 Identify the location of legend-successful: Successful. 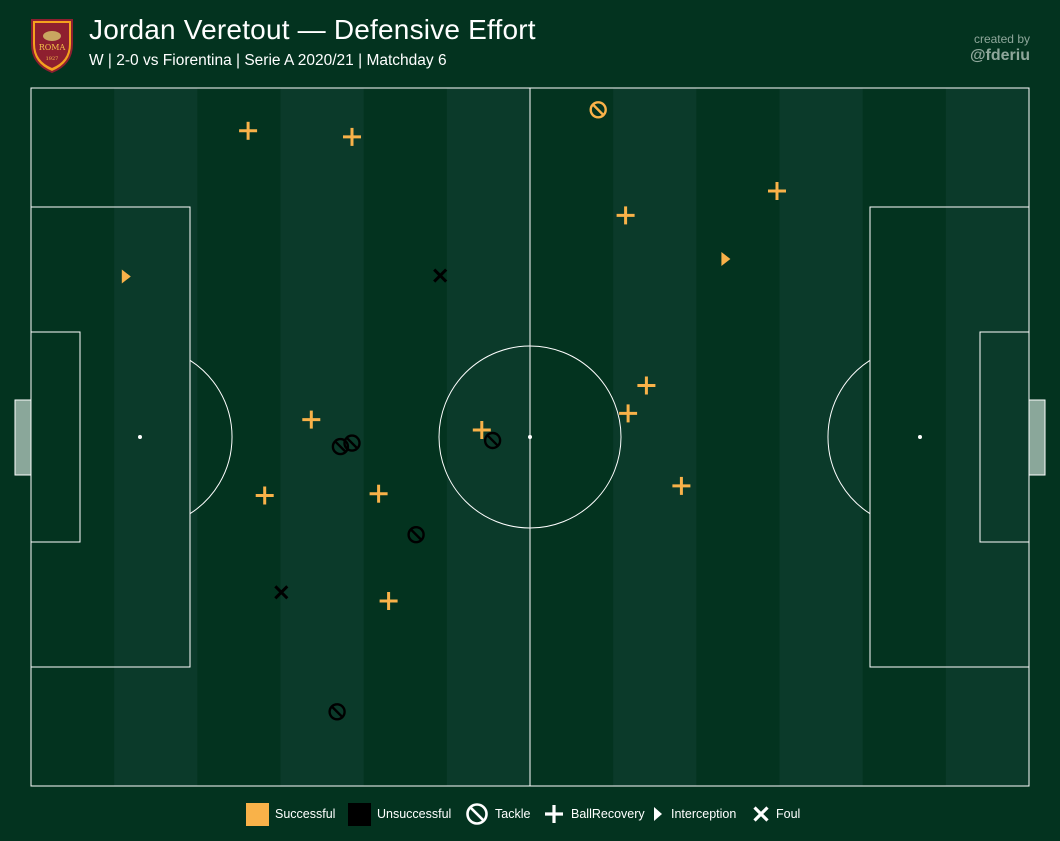
(290, 814).